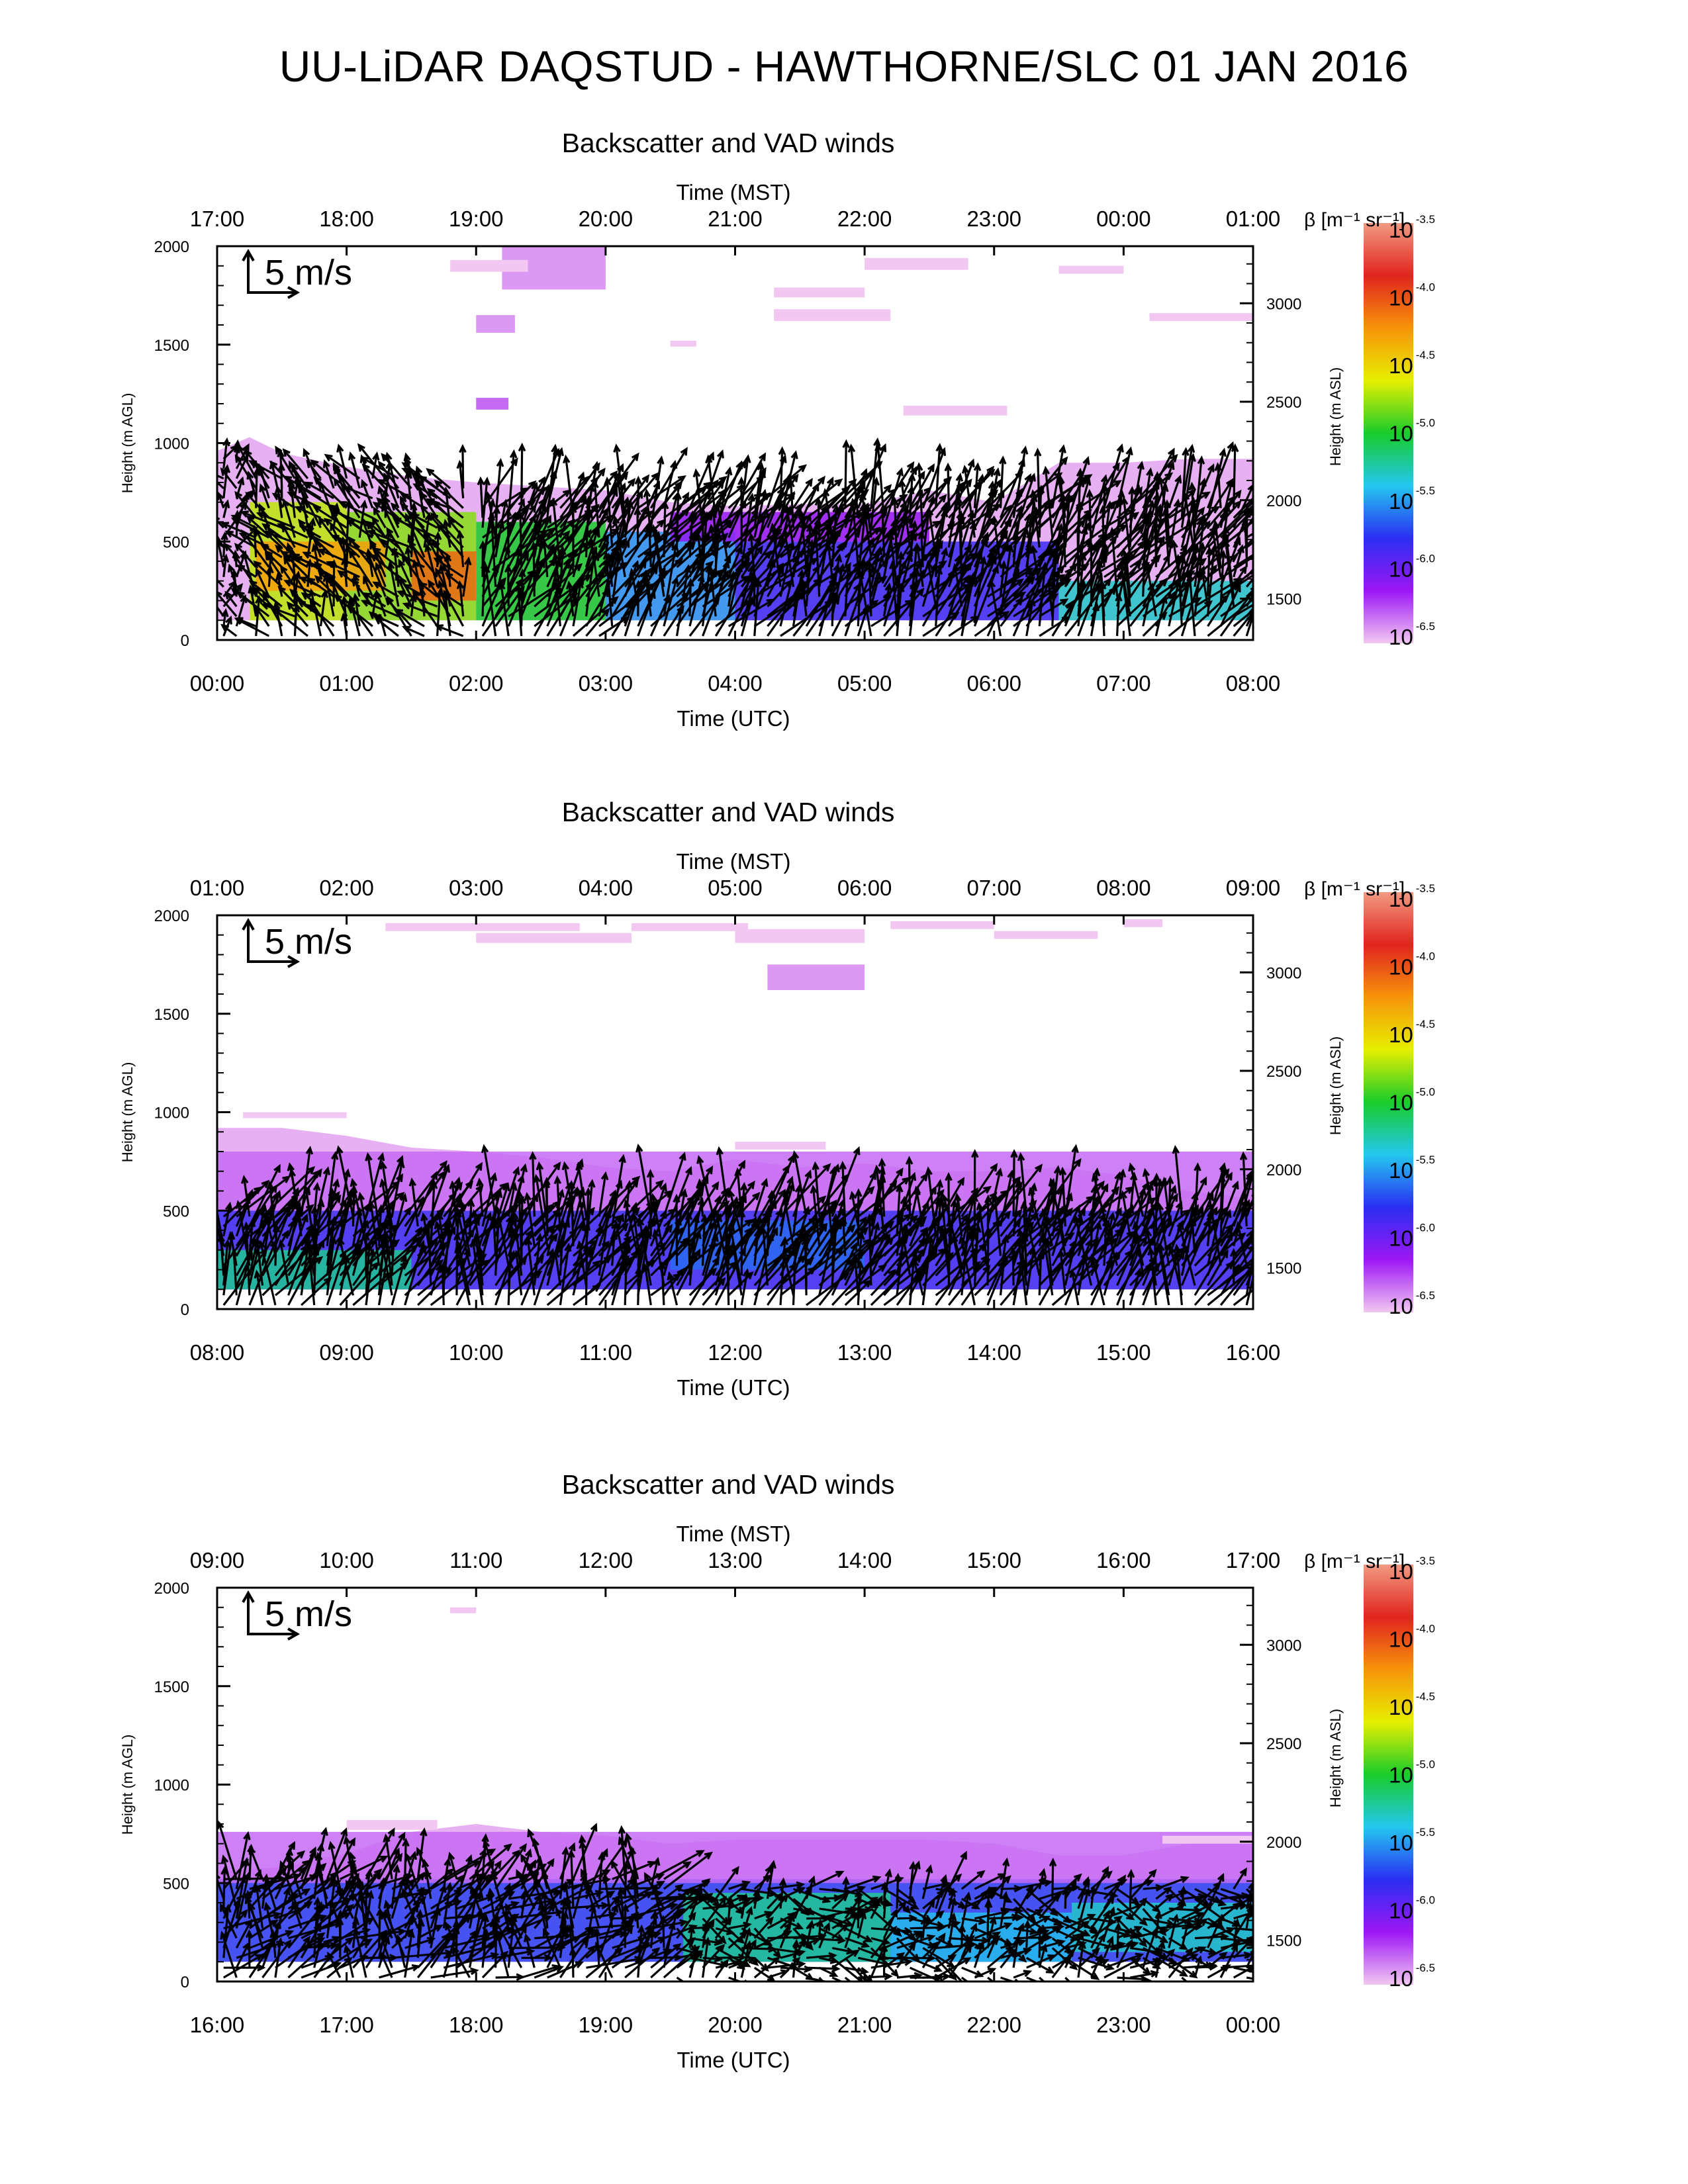 This screenshot has width=1688, height=2184. Describe the element at coordinates (734, 192) in the screenshot. I see `top-axis-label: Time (MST)` at that location.